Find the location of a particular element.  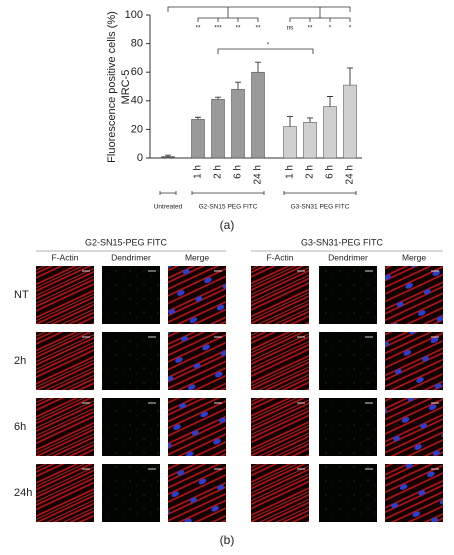

y-tick-label: 20 is located at coordinates (137, 129).